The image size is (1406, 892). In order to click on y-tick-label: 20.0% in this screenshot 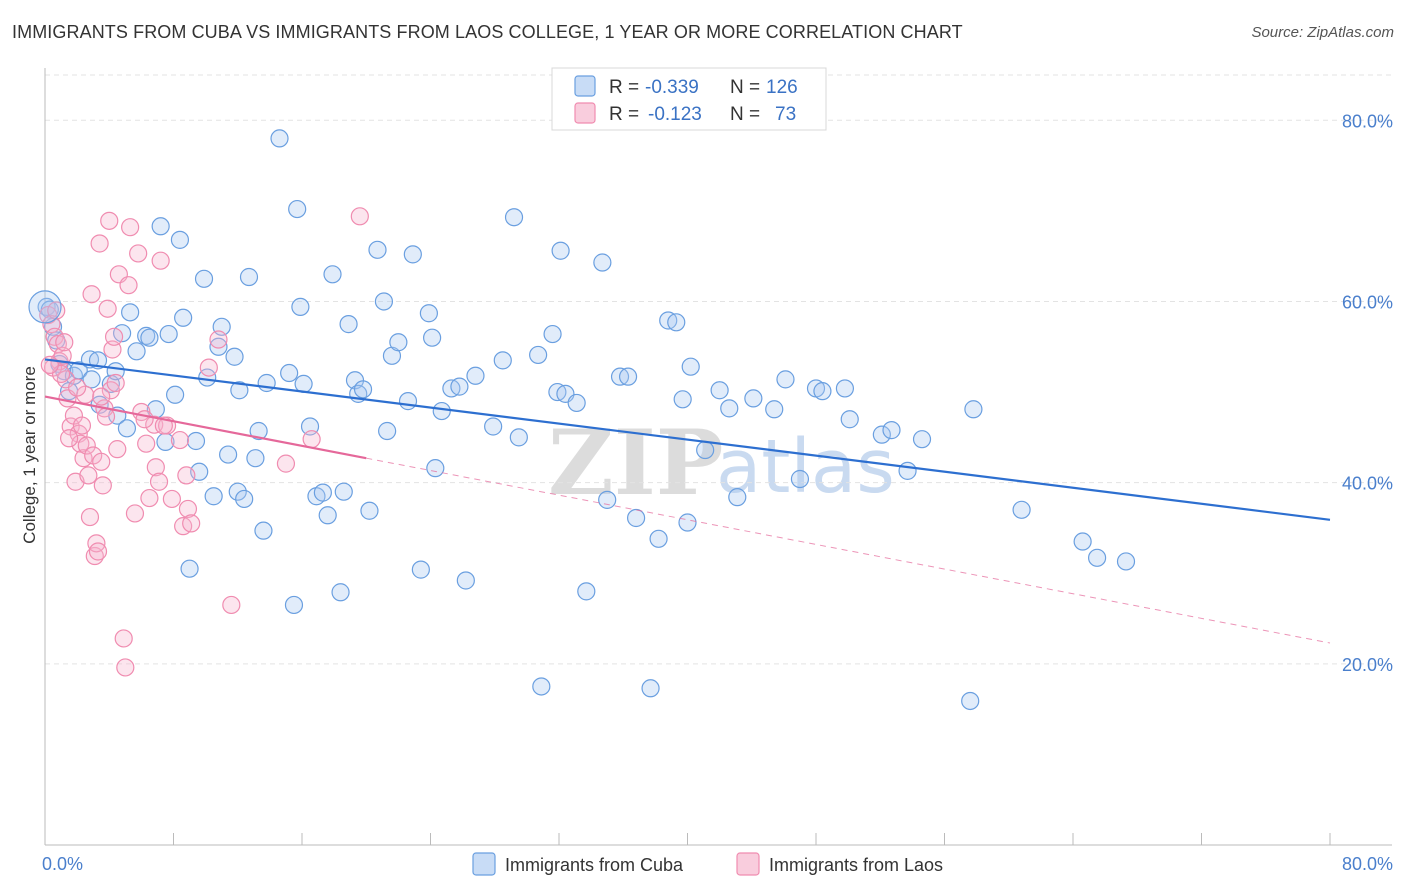, I will do `click(1367, 665)`.